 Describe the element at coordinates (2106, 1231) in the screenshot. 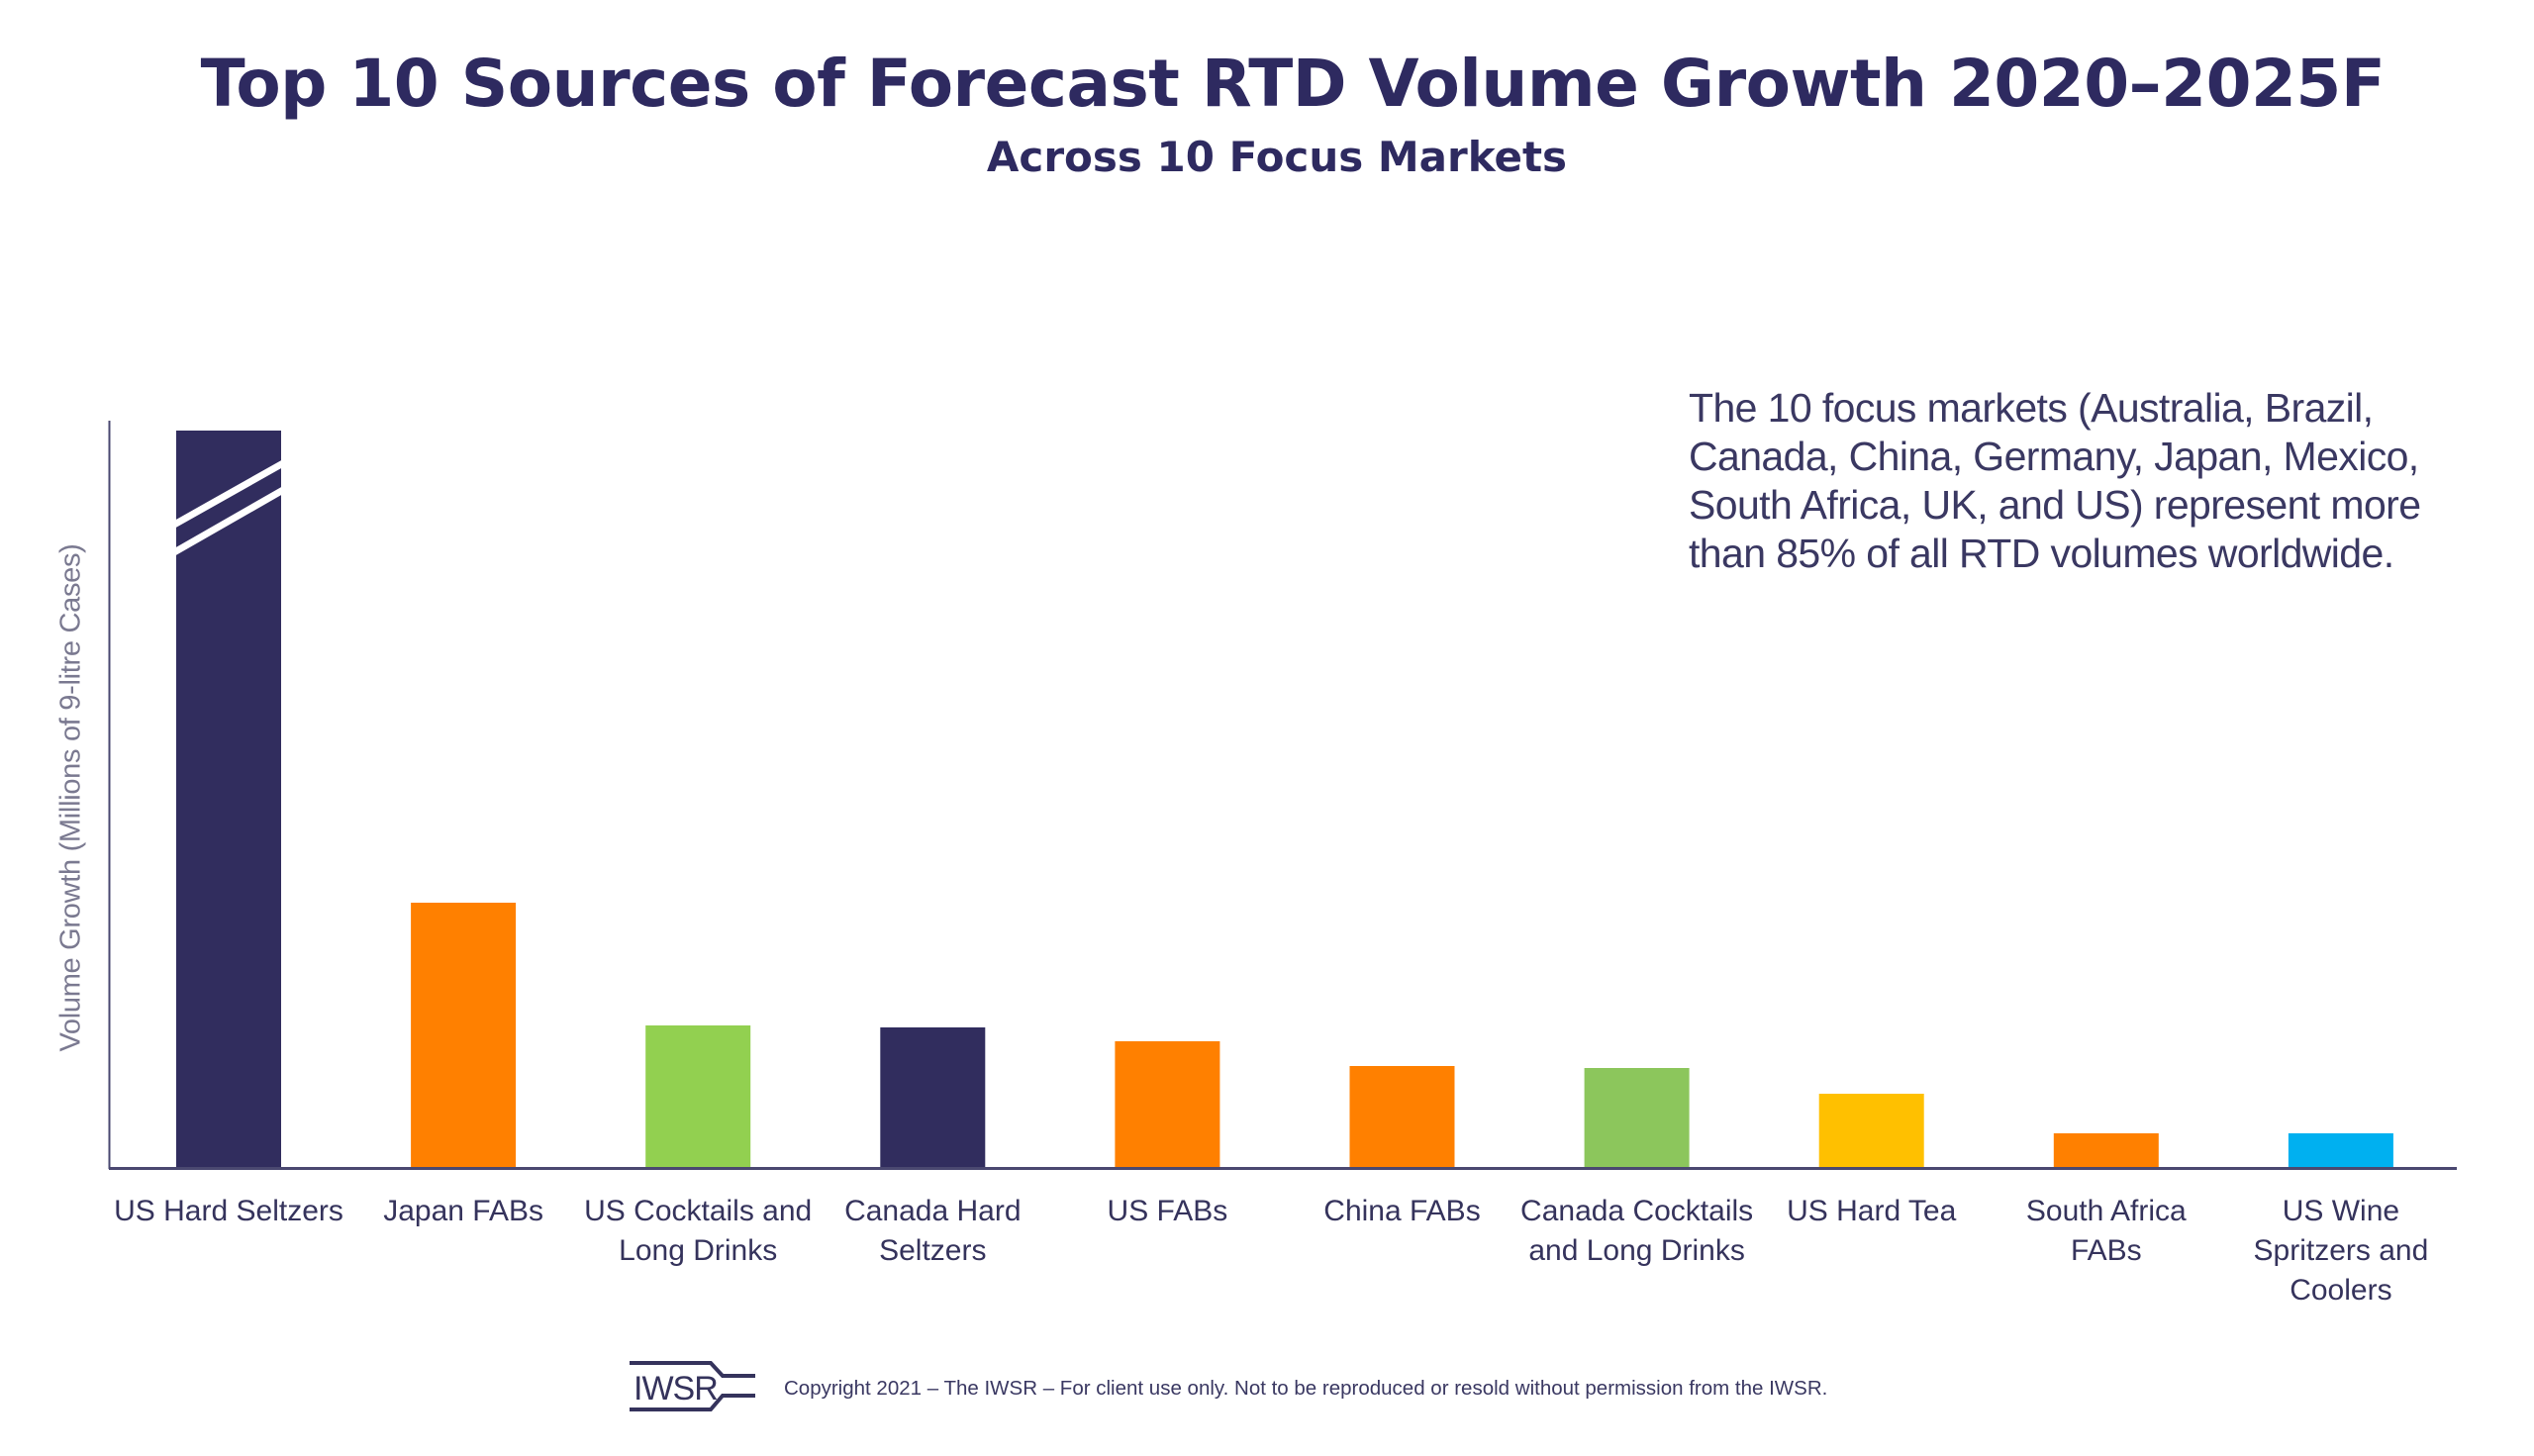

I see `x-tick-label: South Africa FABs` at that location.